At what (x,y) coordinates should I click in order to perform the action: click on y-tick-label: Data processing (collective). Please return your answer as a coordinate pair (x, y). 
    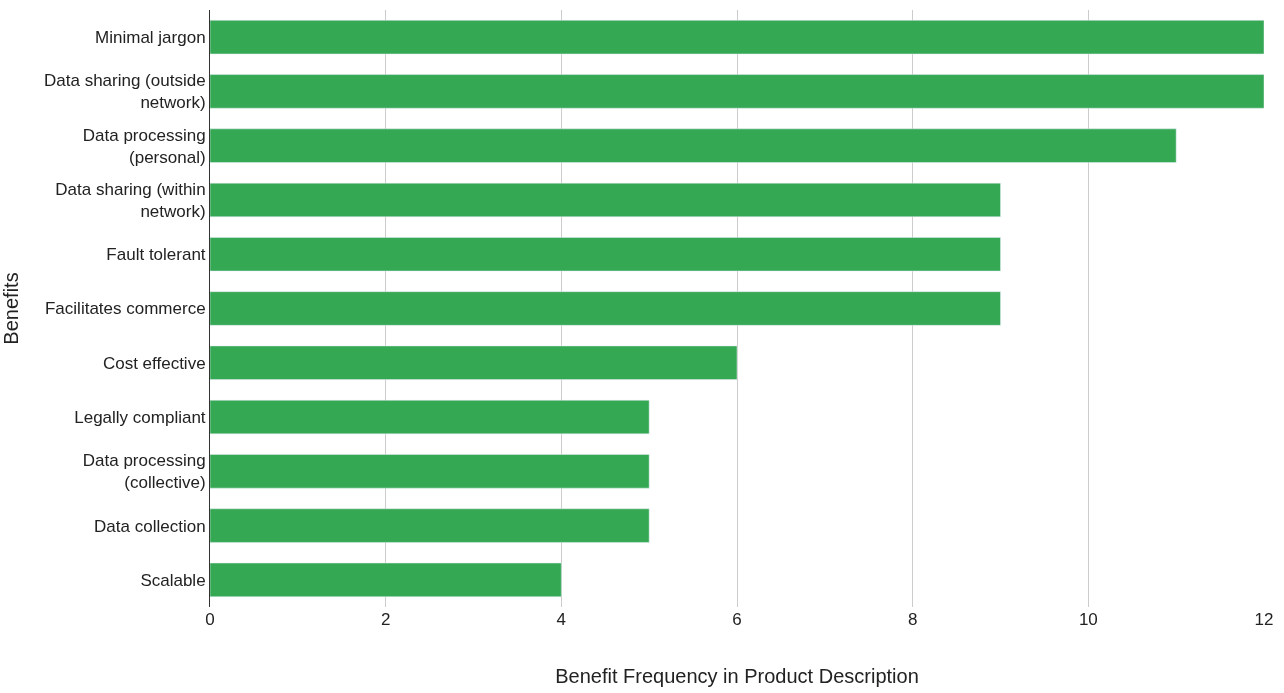
    Looking at the image, I should click on (144, 472).